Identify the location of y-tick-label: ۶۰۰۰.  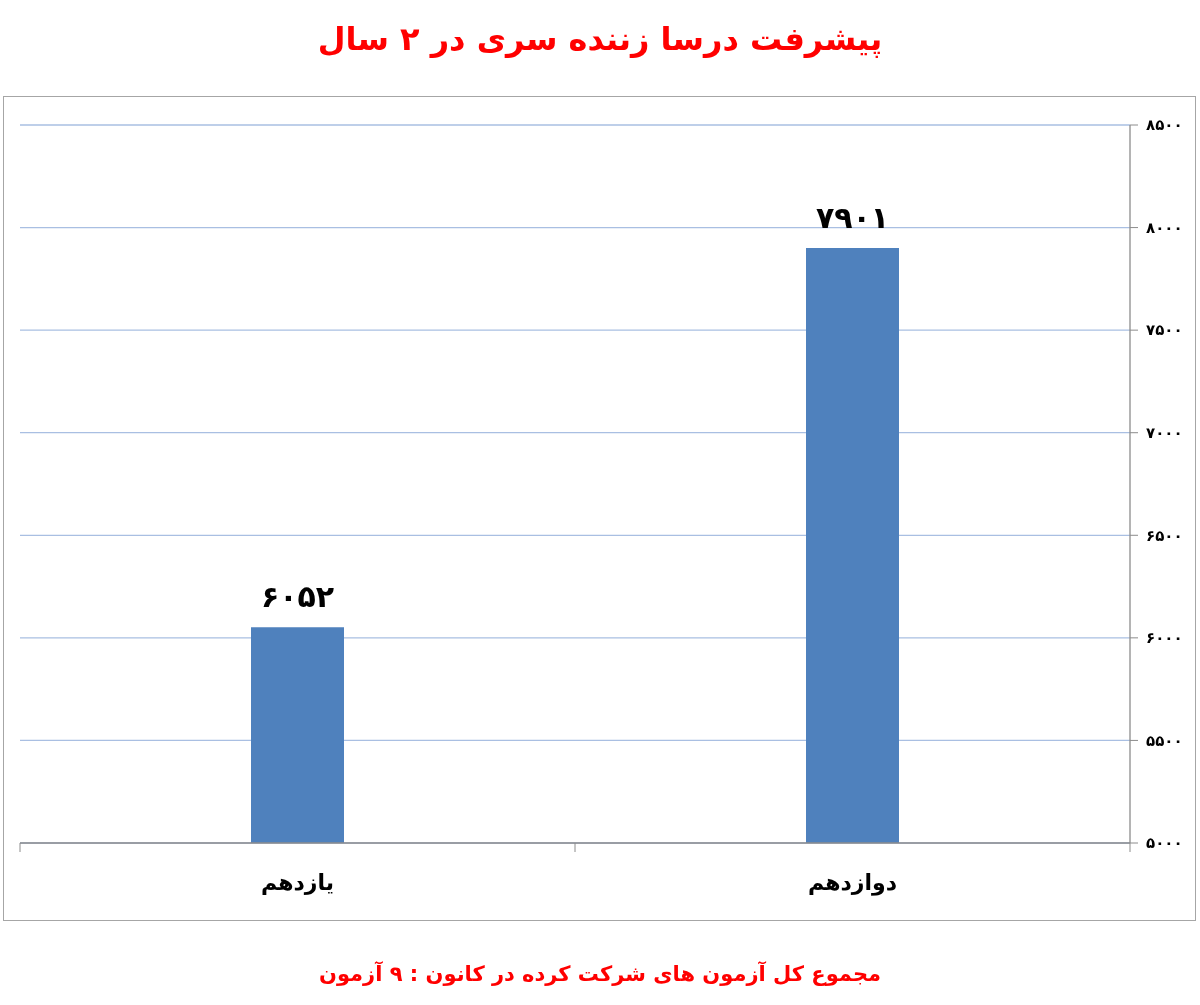
(1164, 638).